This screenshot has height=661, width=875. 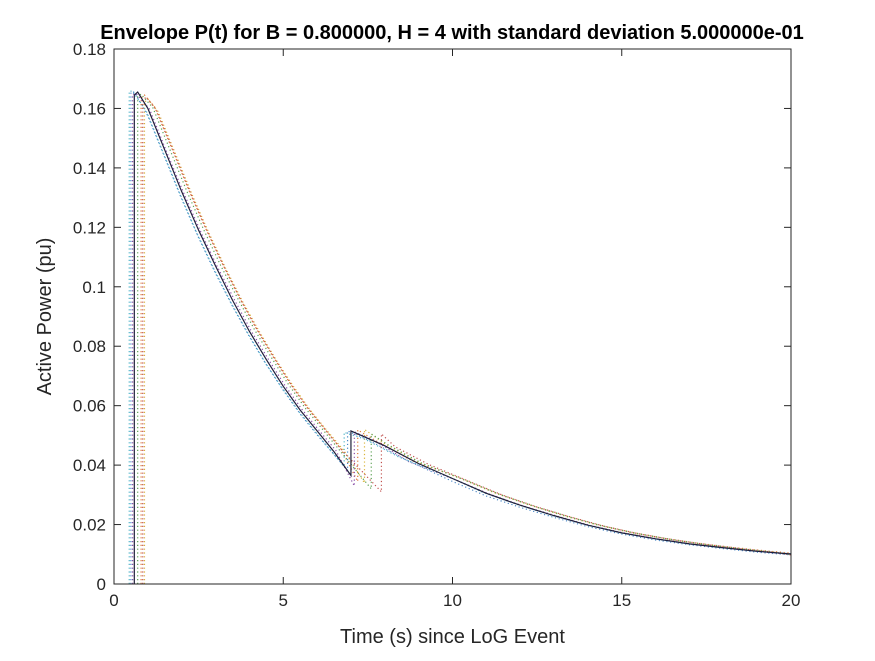 I want to click on x-tick-label: 5, so click(x=283, y=600).